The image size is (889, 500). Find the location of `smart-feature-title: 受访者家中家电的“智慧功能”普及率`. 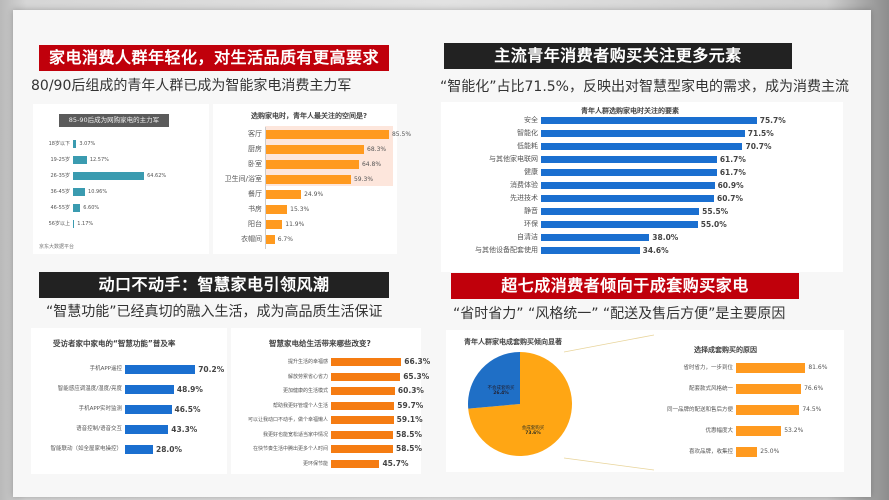

smart-feature-title: 受访者家中家电的“智慧功能”普及率 is located at coordinates (114, 343).